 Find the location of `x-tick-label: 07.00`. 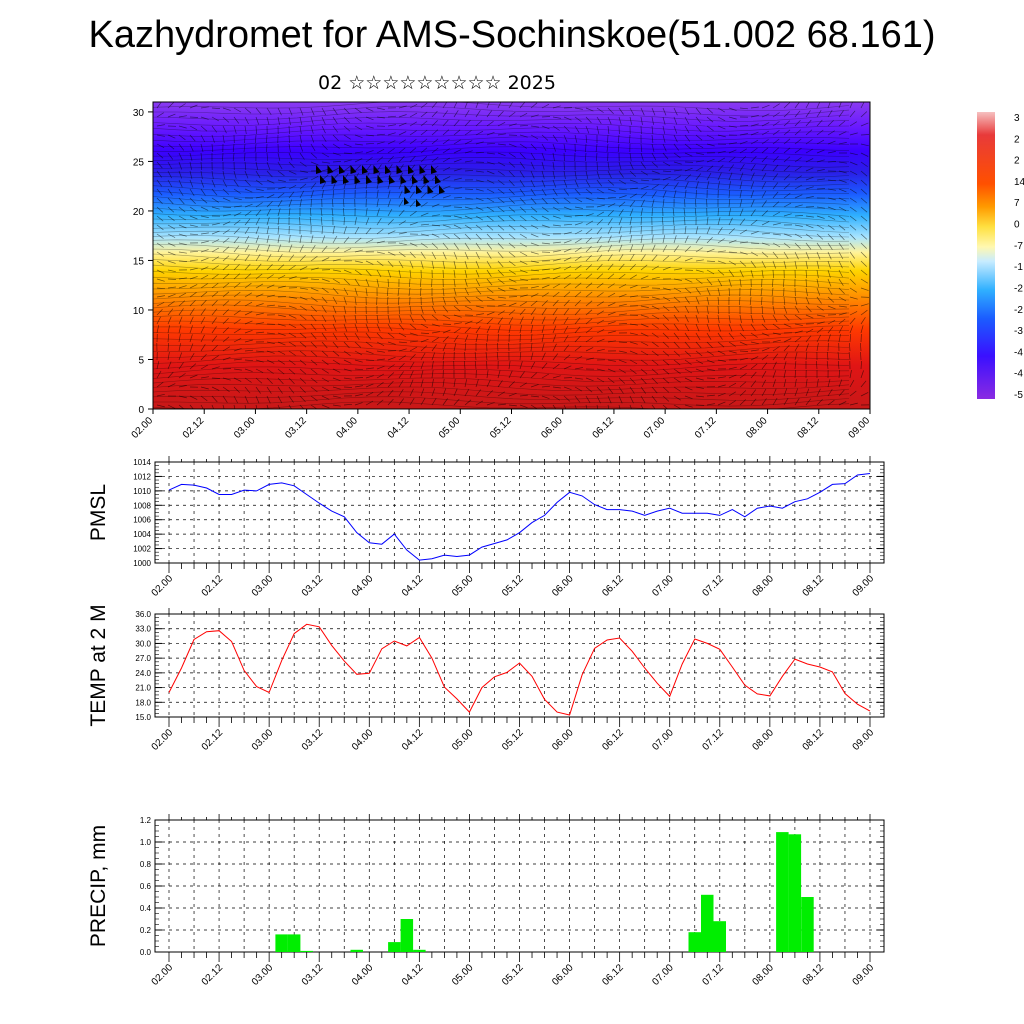

x-tick-label: 07.00 is located at coordinates (663, 740).